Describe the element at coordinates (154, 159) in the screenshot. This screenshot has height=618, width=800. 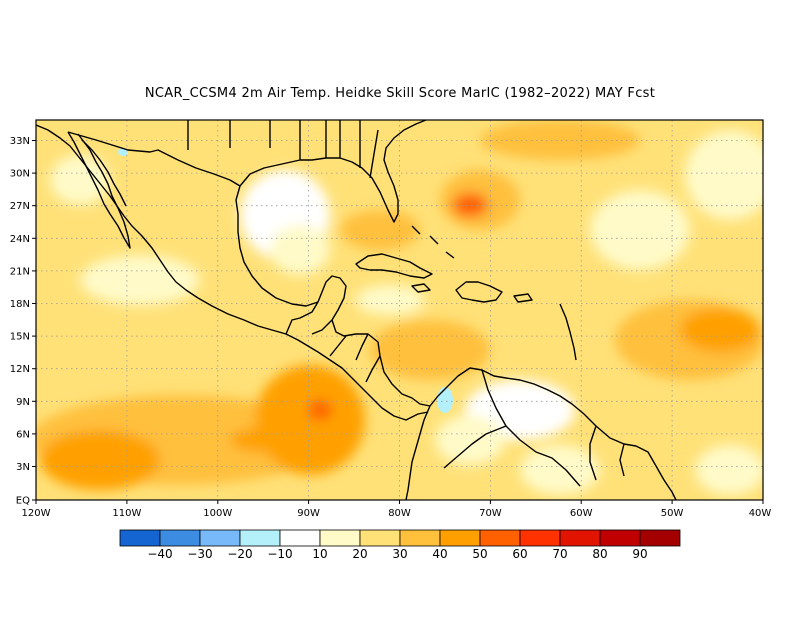
I see `us-mexico-border` at that location.